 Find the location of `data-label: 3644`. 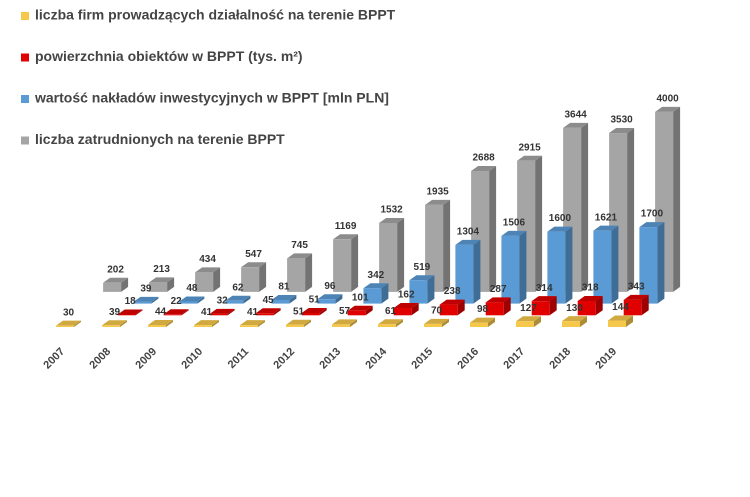

data-label: 3644 is located at coordinates (575, 115).